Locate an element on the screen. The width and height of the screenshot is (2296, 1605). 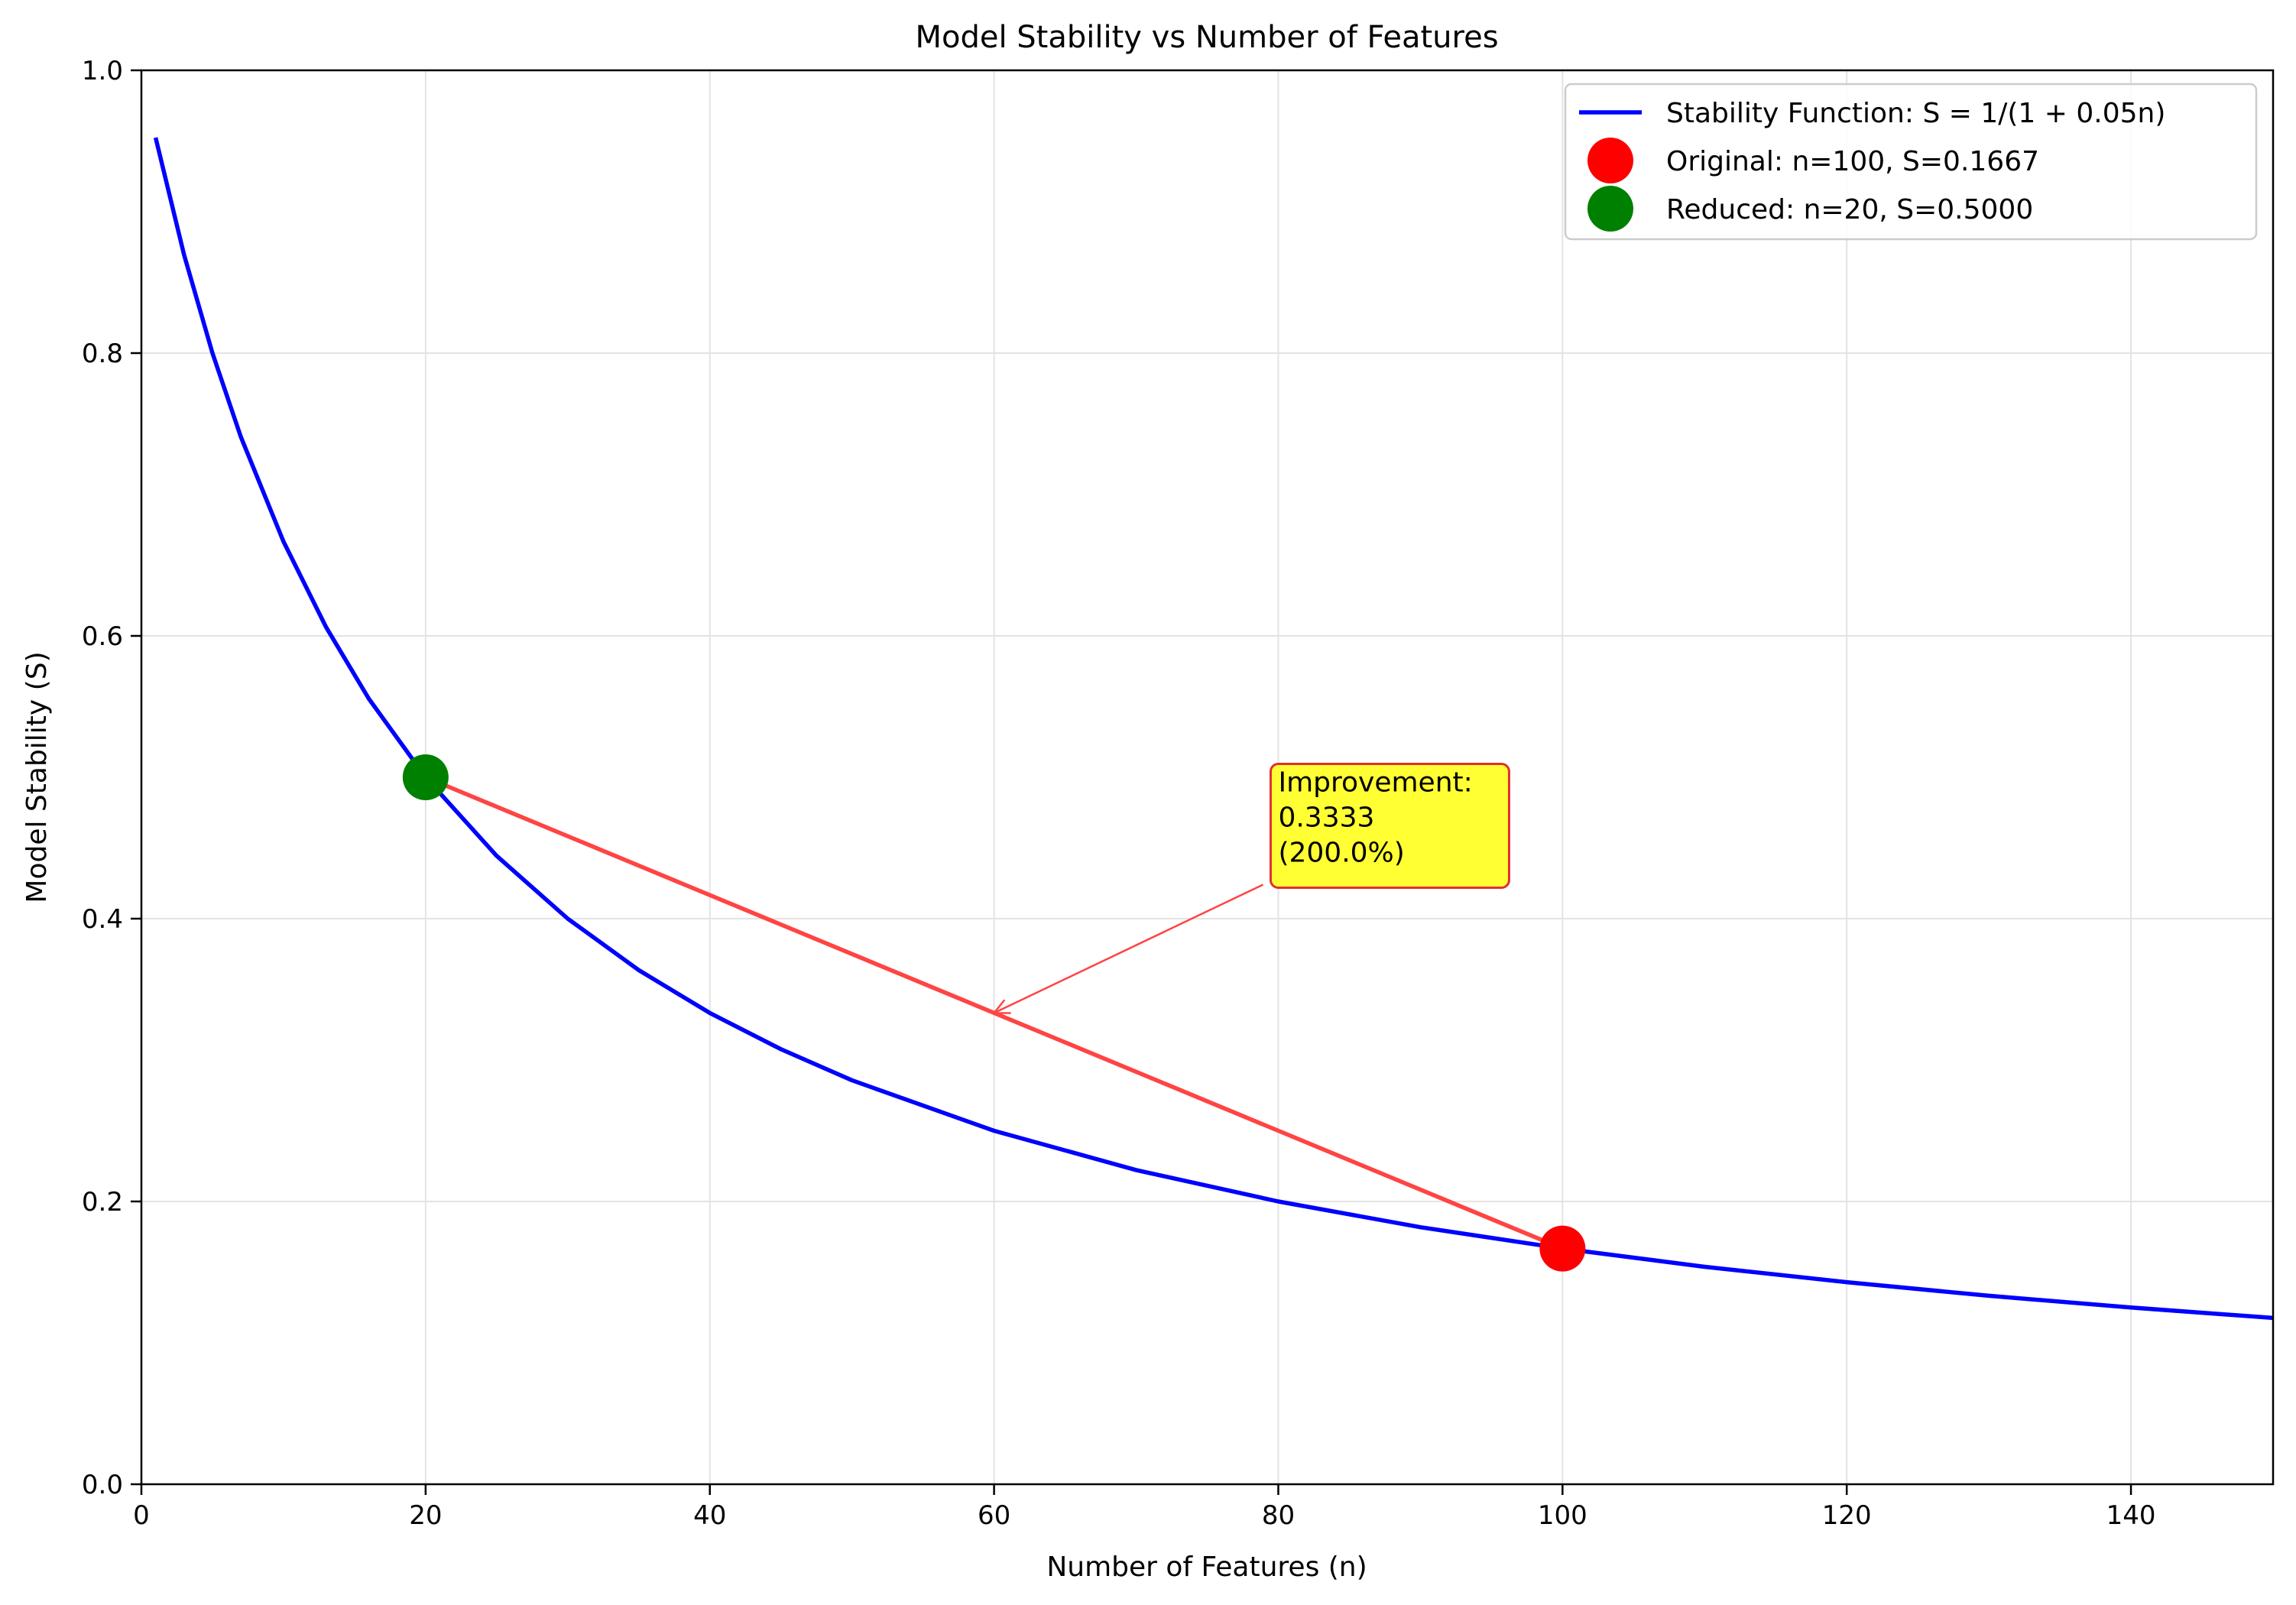
reduced-point is located at coordinates (425, 777).